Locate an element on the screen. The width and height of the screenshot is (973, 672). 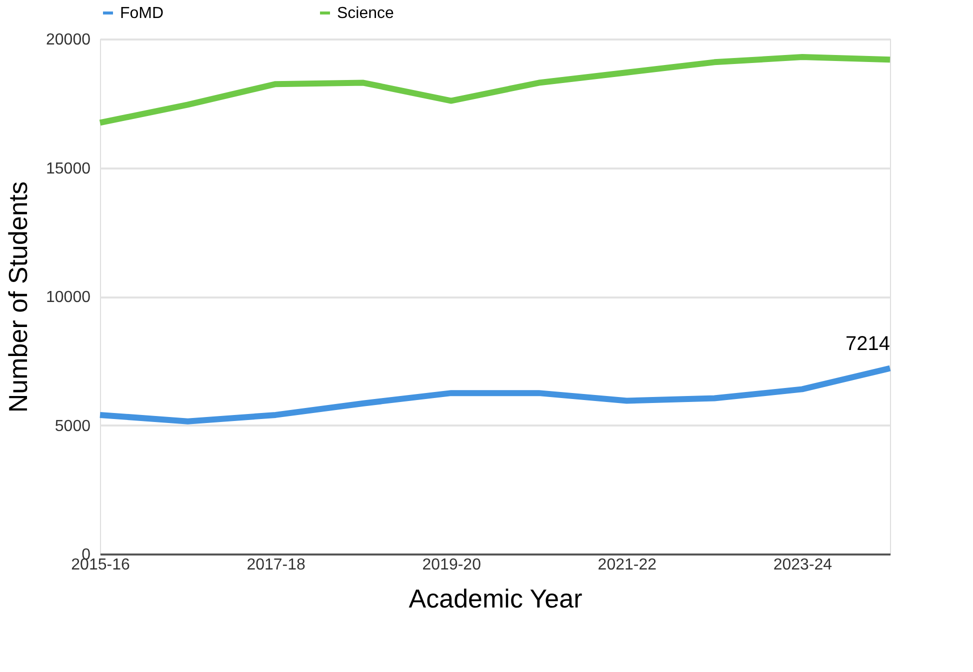
y-tick-label: 15000 is located at coordinates (68, 169).